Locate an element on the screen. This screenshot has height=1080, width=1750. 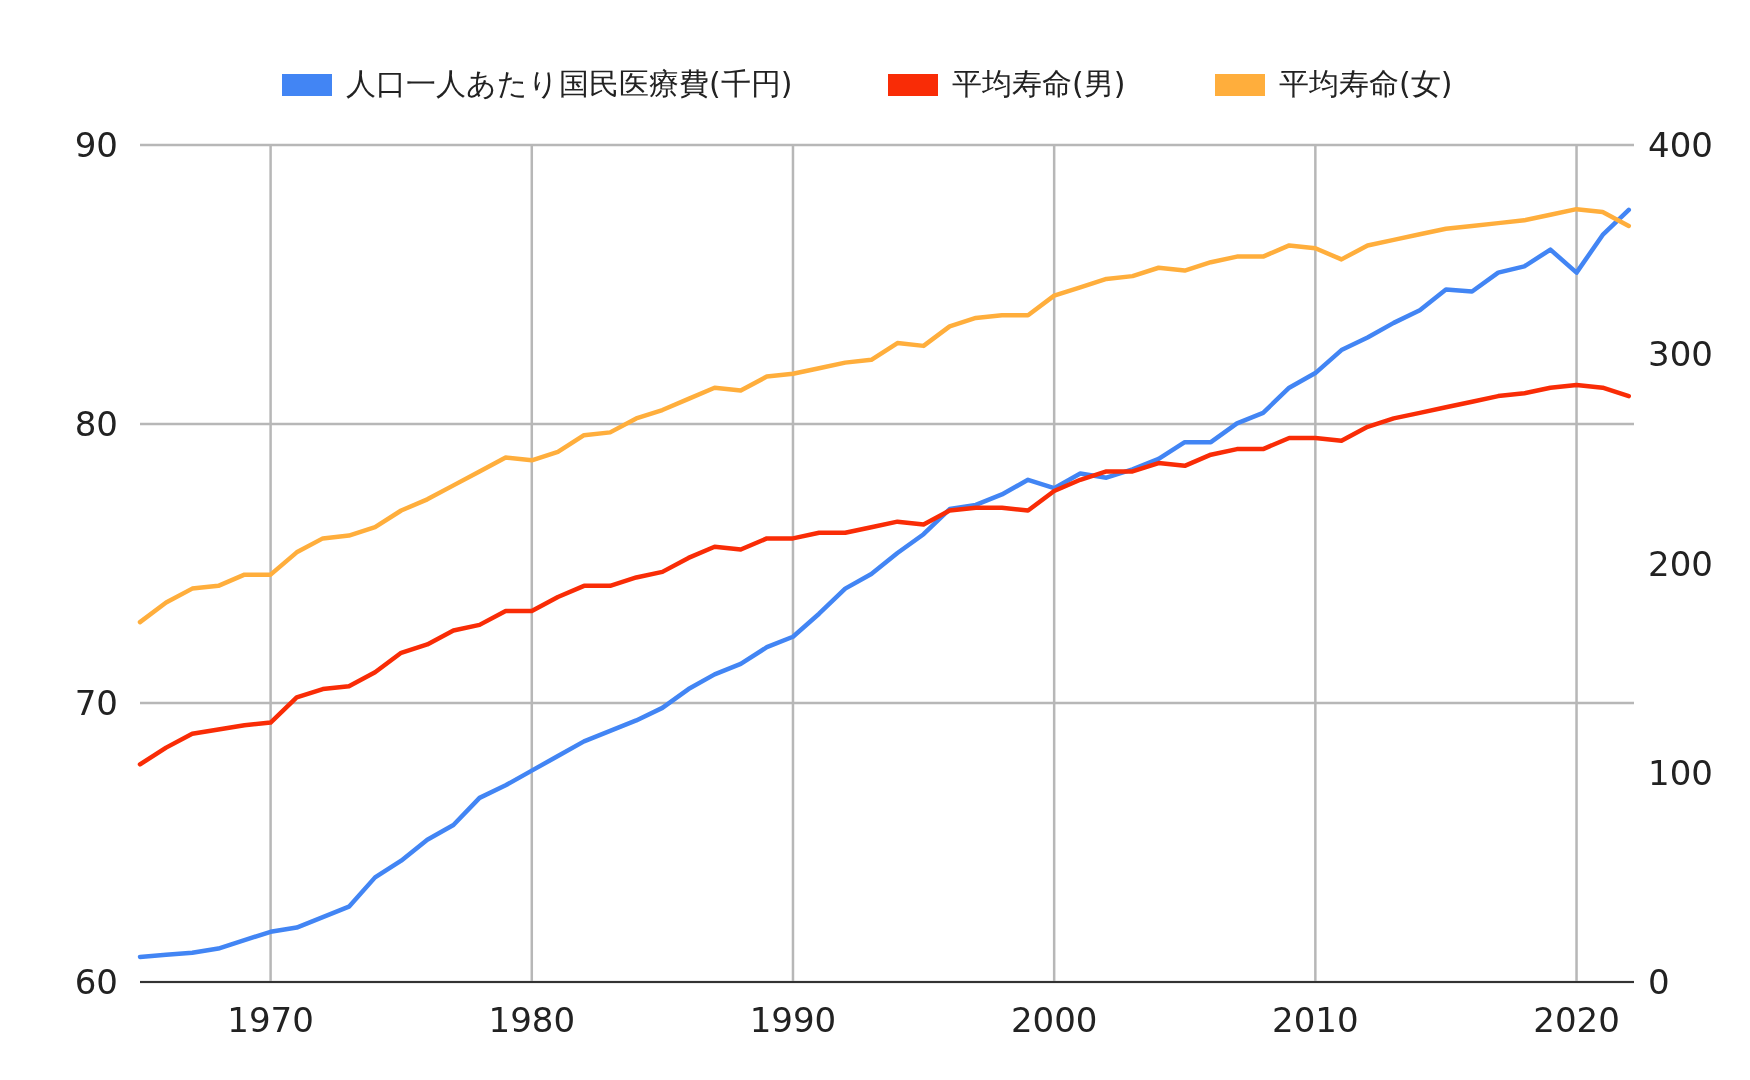
x-tick-label: 2010 is located at coordinates (1315, 1020).